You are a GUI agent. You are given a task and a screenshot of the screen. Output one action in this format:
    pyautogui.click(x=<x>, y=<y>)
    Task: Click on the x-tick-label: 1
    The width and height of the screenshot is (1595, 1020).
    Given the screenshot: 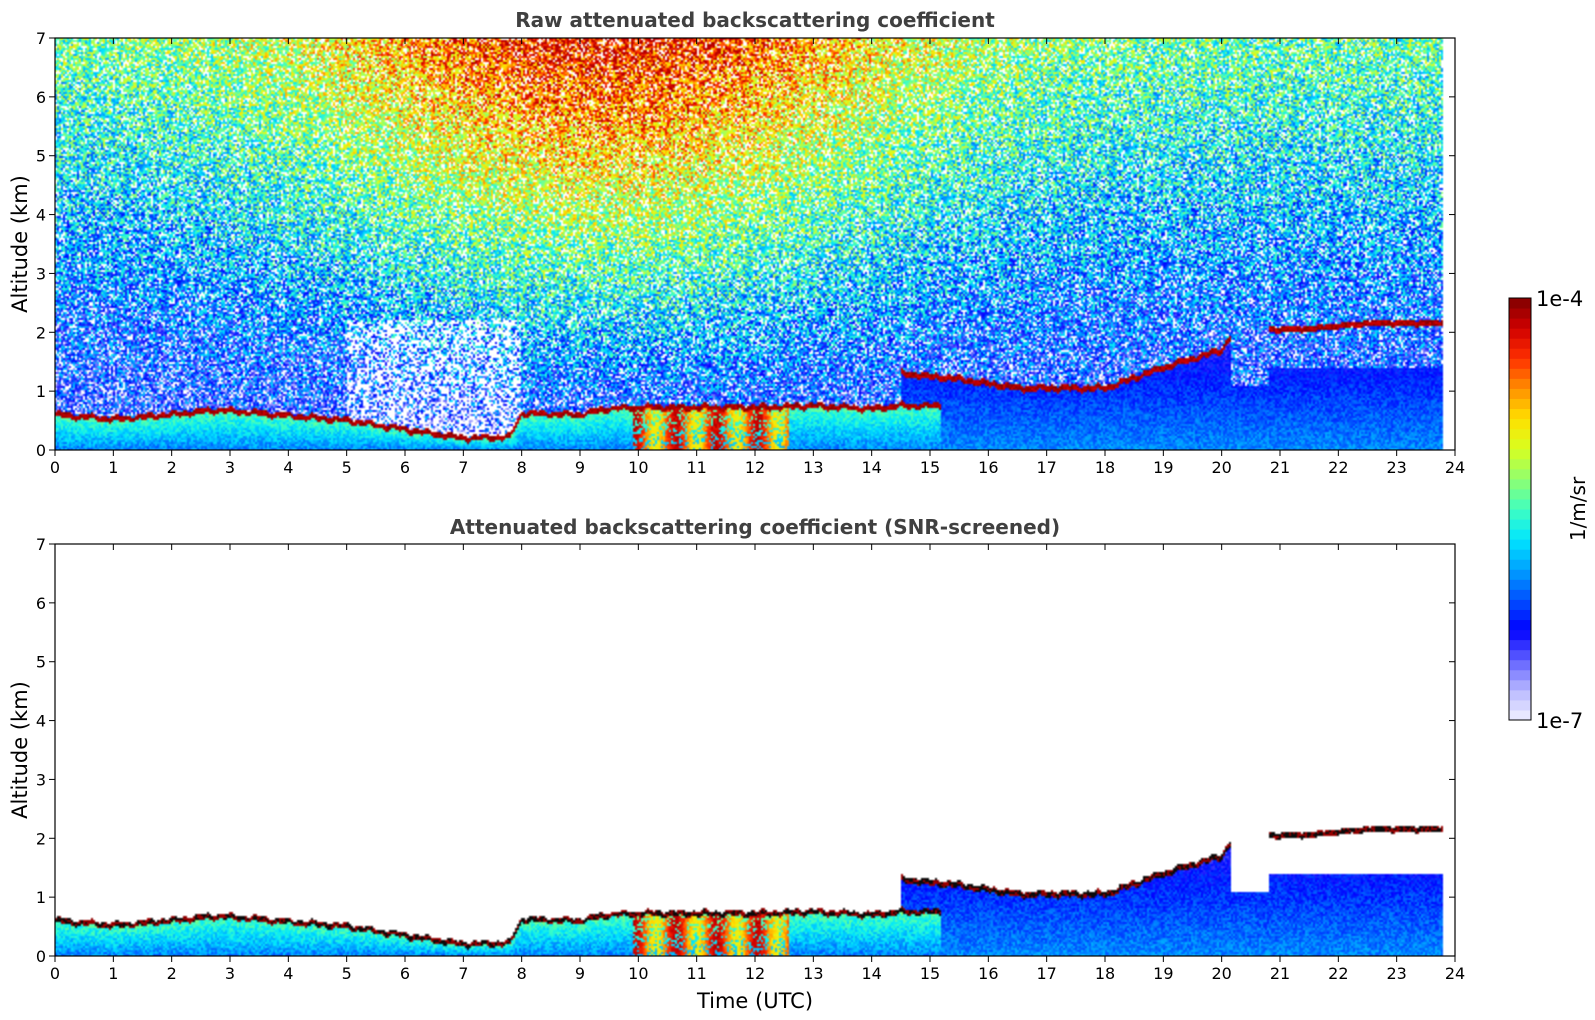 What is the action you would take?
    pyautogui.click(x=113, y=467)
    